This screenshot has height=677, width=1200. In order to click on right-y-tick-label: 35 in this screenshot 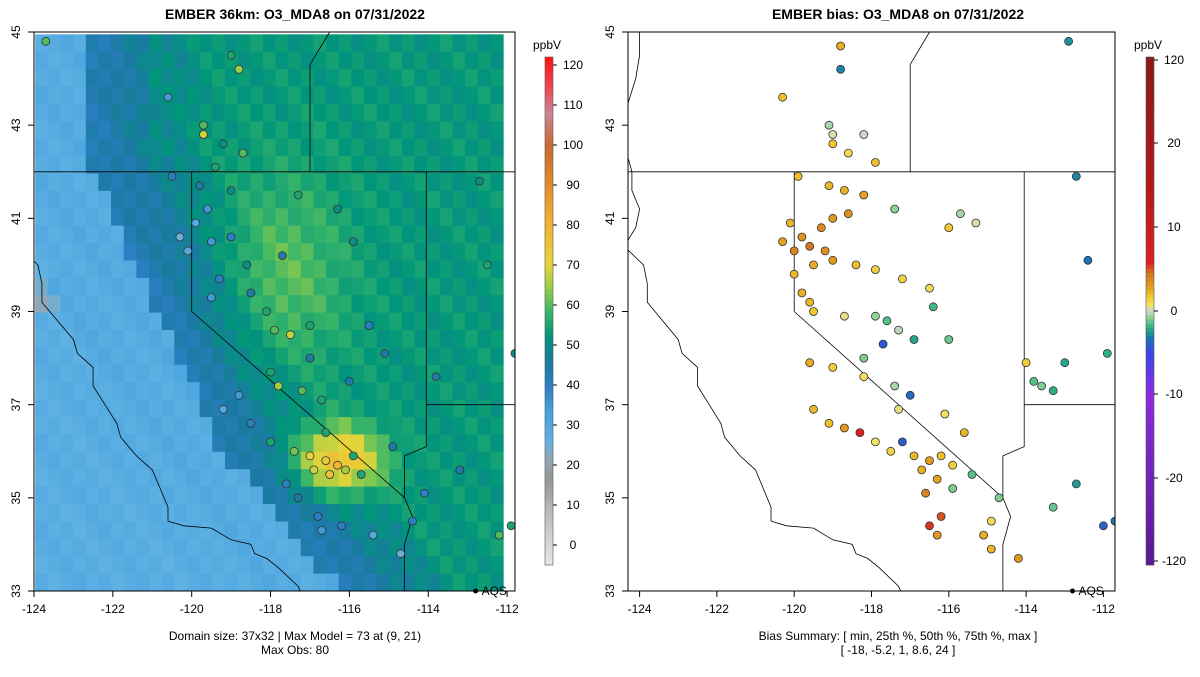, I will do `click(610, 498)`.